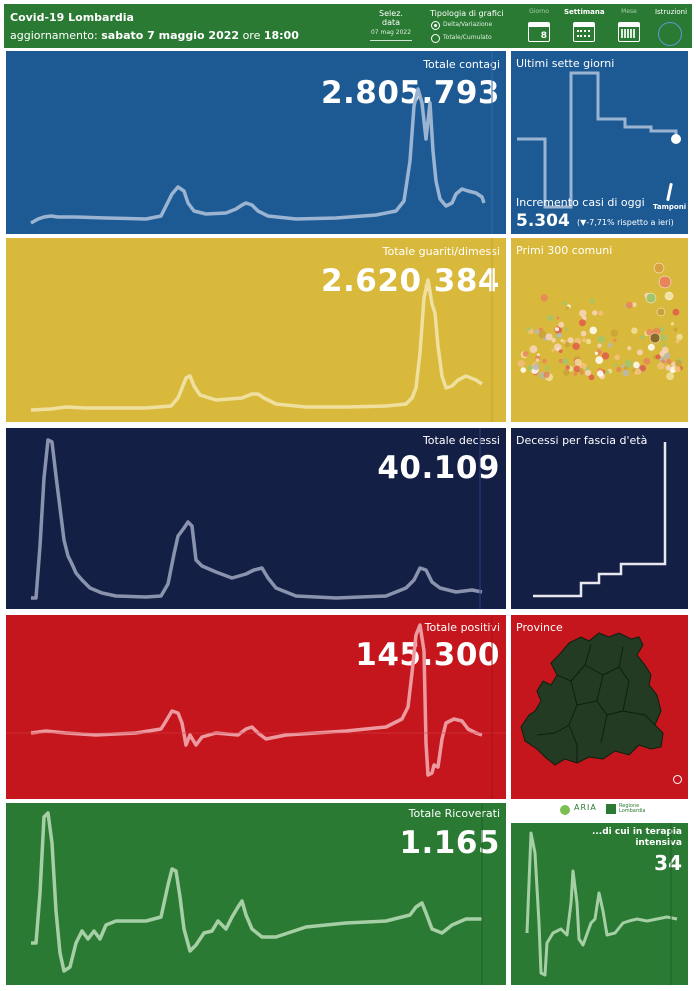 This screenshot has height=991, width=696. Describe the element at coordinates (629, 27) in the screenshot. I see `period-month-button: Mese` at that location.